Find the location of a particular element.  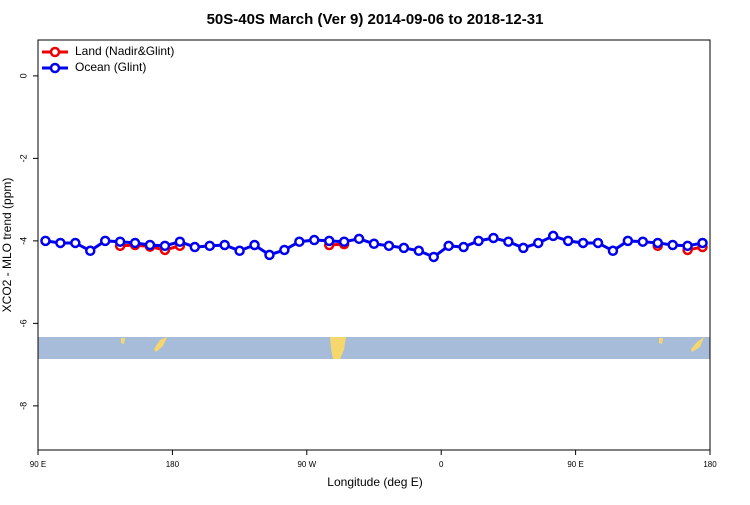

y-tick-label: 0 is located at coordinates (23, 75).